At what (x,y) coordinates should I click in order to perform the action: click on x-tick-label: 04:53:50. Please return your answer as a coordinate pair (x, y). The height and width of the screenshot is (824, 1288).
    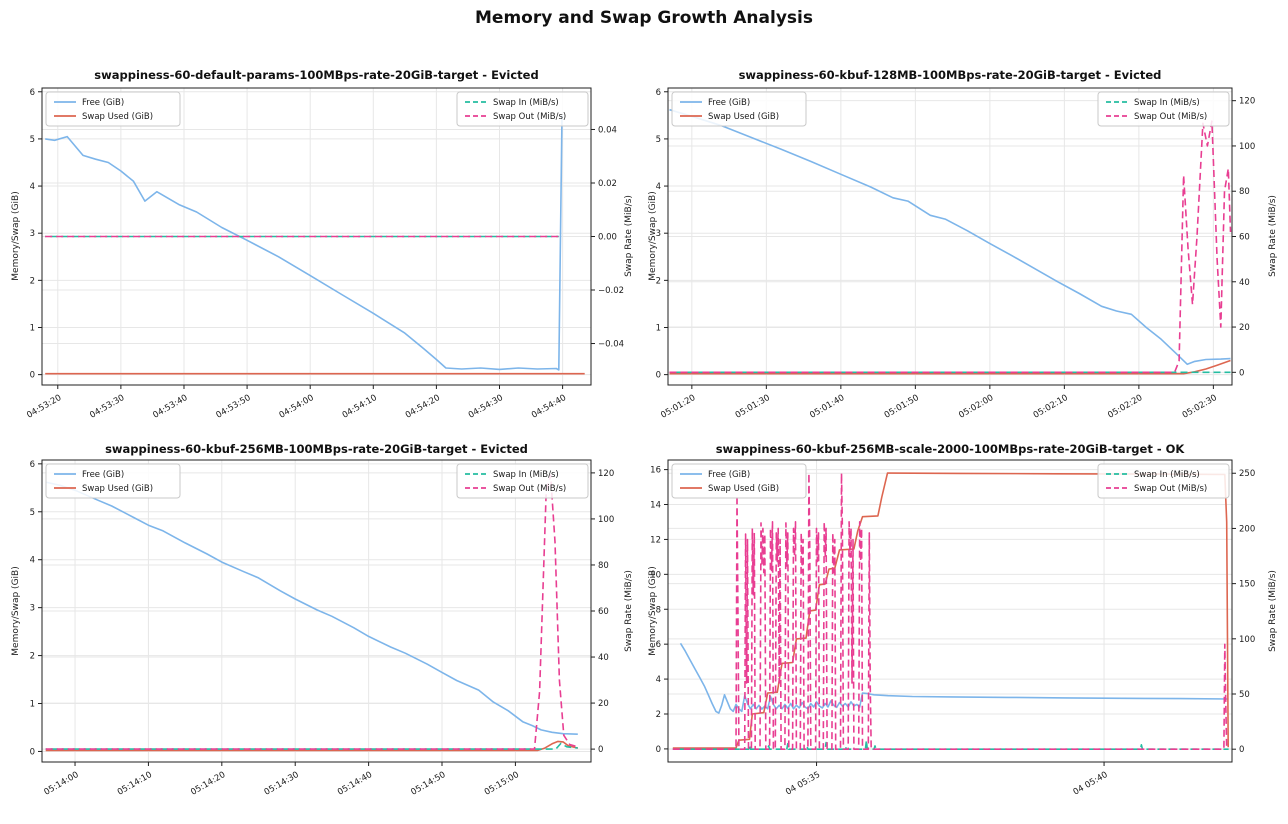
    Looking at the image, I should click on (234, 407).